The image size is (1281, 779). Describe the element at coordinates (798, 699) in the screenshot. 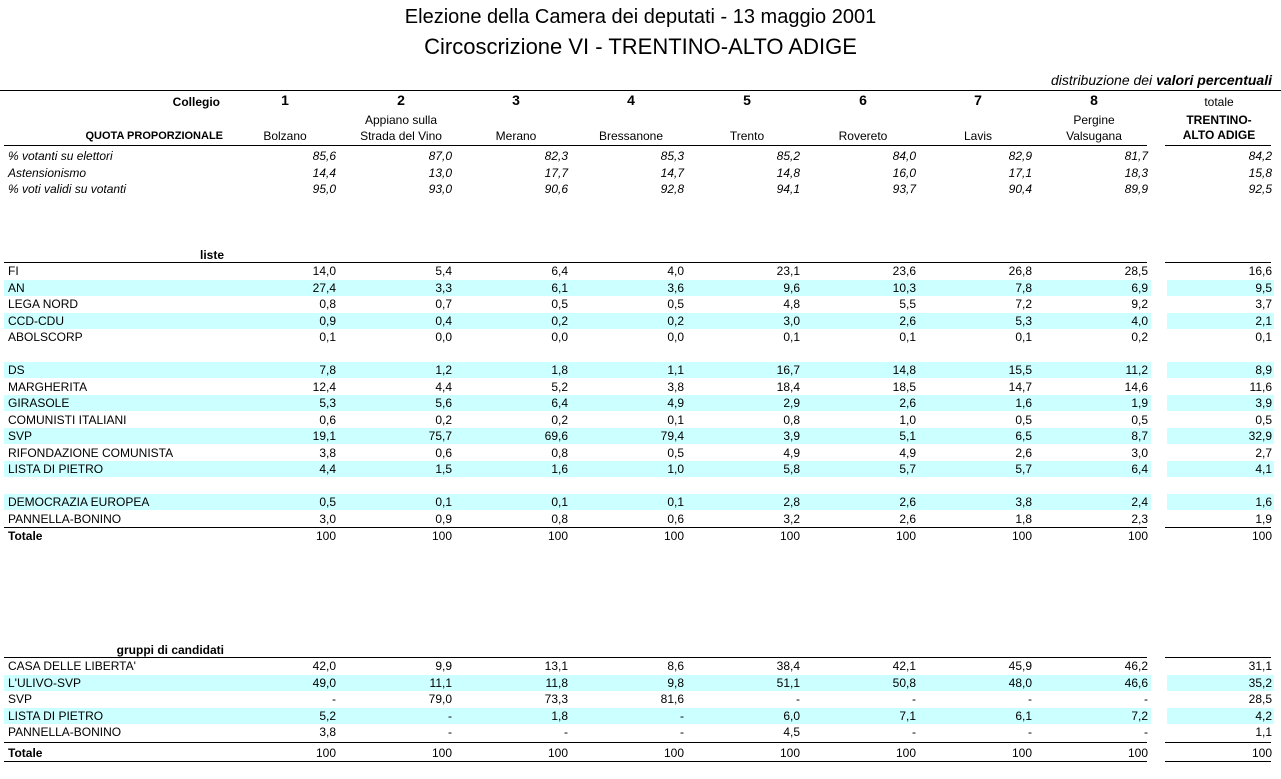

I see `cell-college-5: -` at that location.